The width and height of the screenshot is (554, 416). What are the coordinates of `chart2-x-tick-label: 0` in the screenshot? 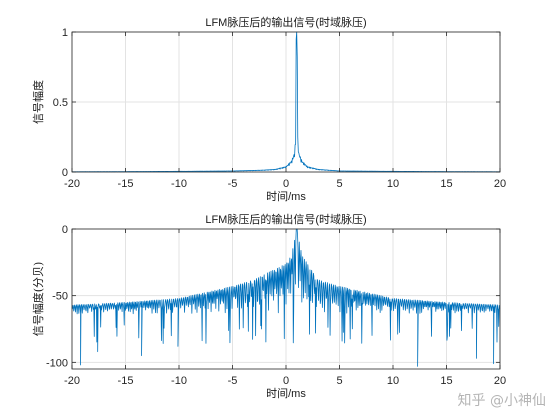 It's located at (286, 381).